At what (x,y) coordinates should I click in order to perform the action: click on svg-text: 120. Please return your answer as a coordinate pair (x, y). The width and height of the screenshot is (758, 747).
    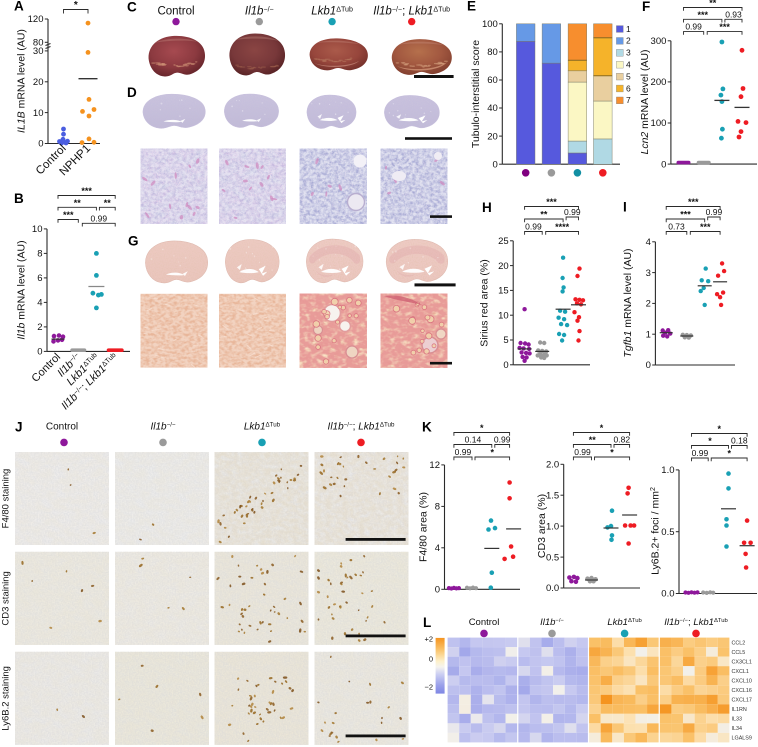
    Looking at the image, I should click on (36, 19).